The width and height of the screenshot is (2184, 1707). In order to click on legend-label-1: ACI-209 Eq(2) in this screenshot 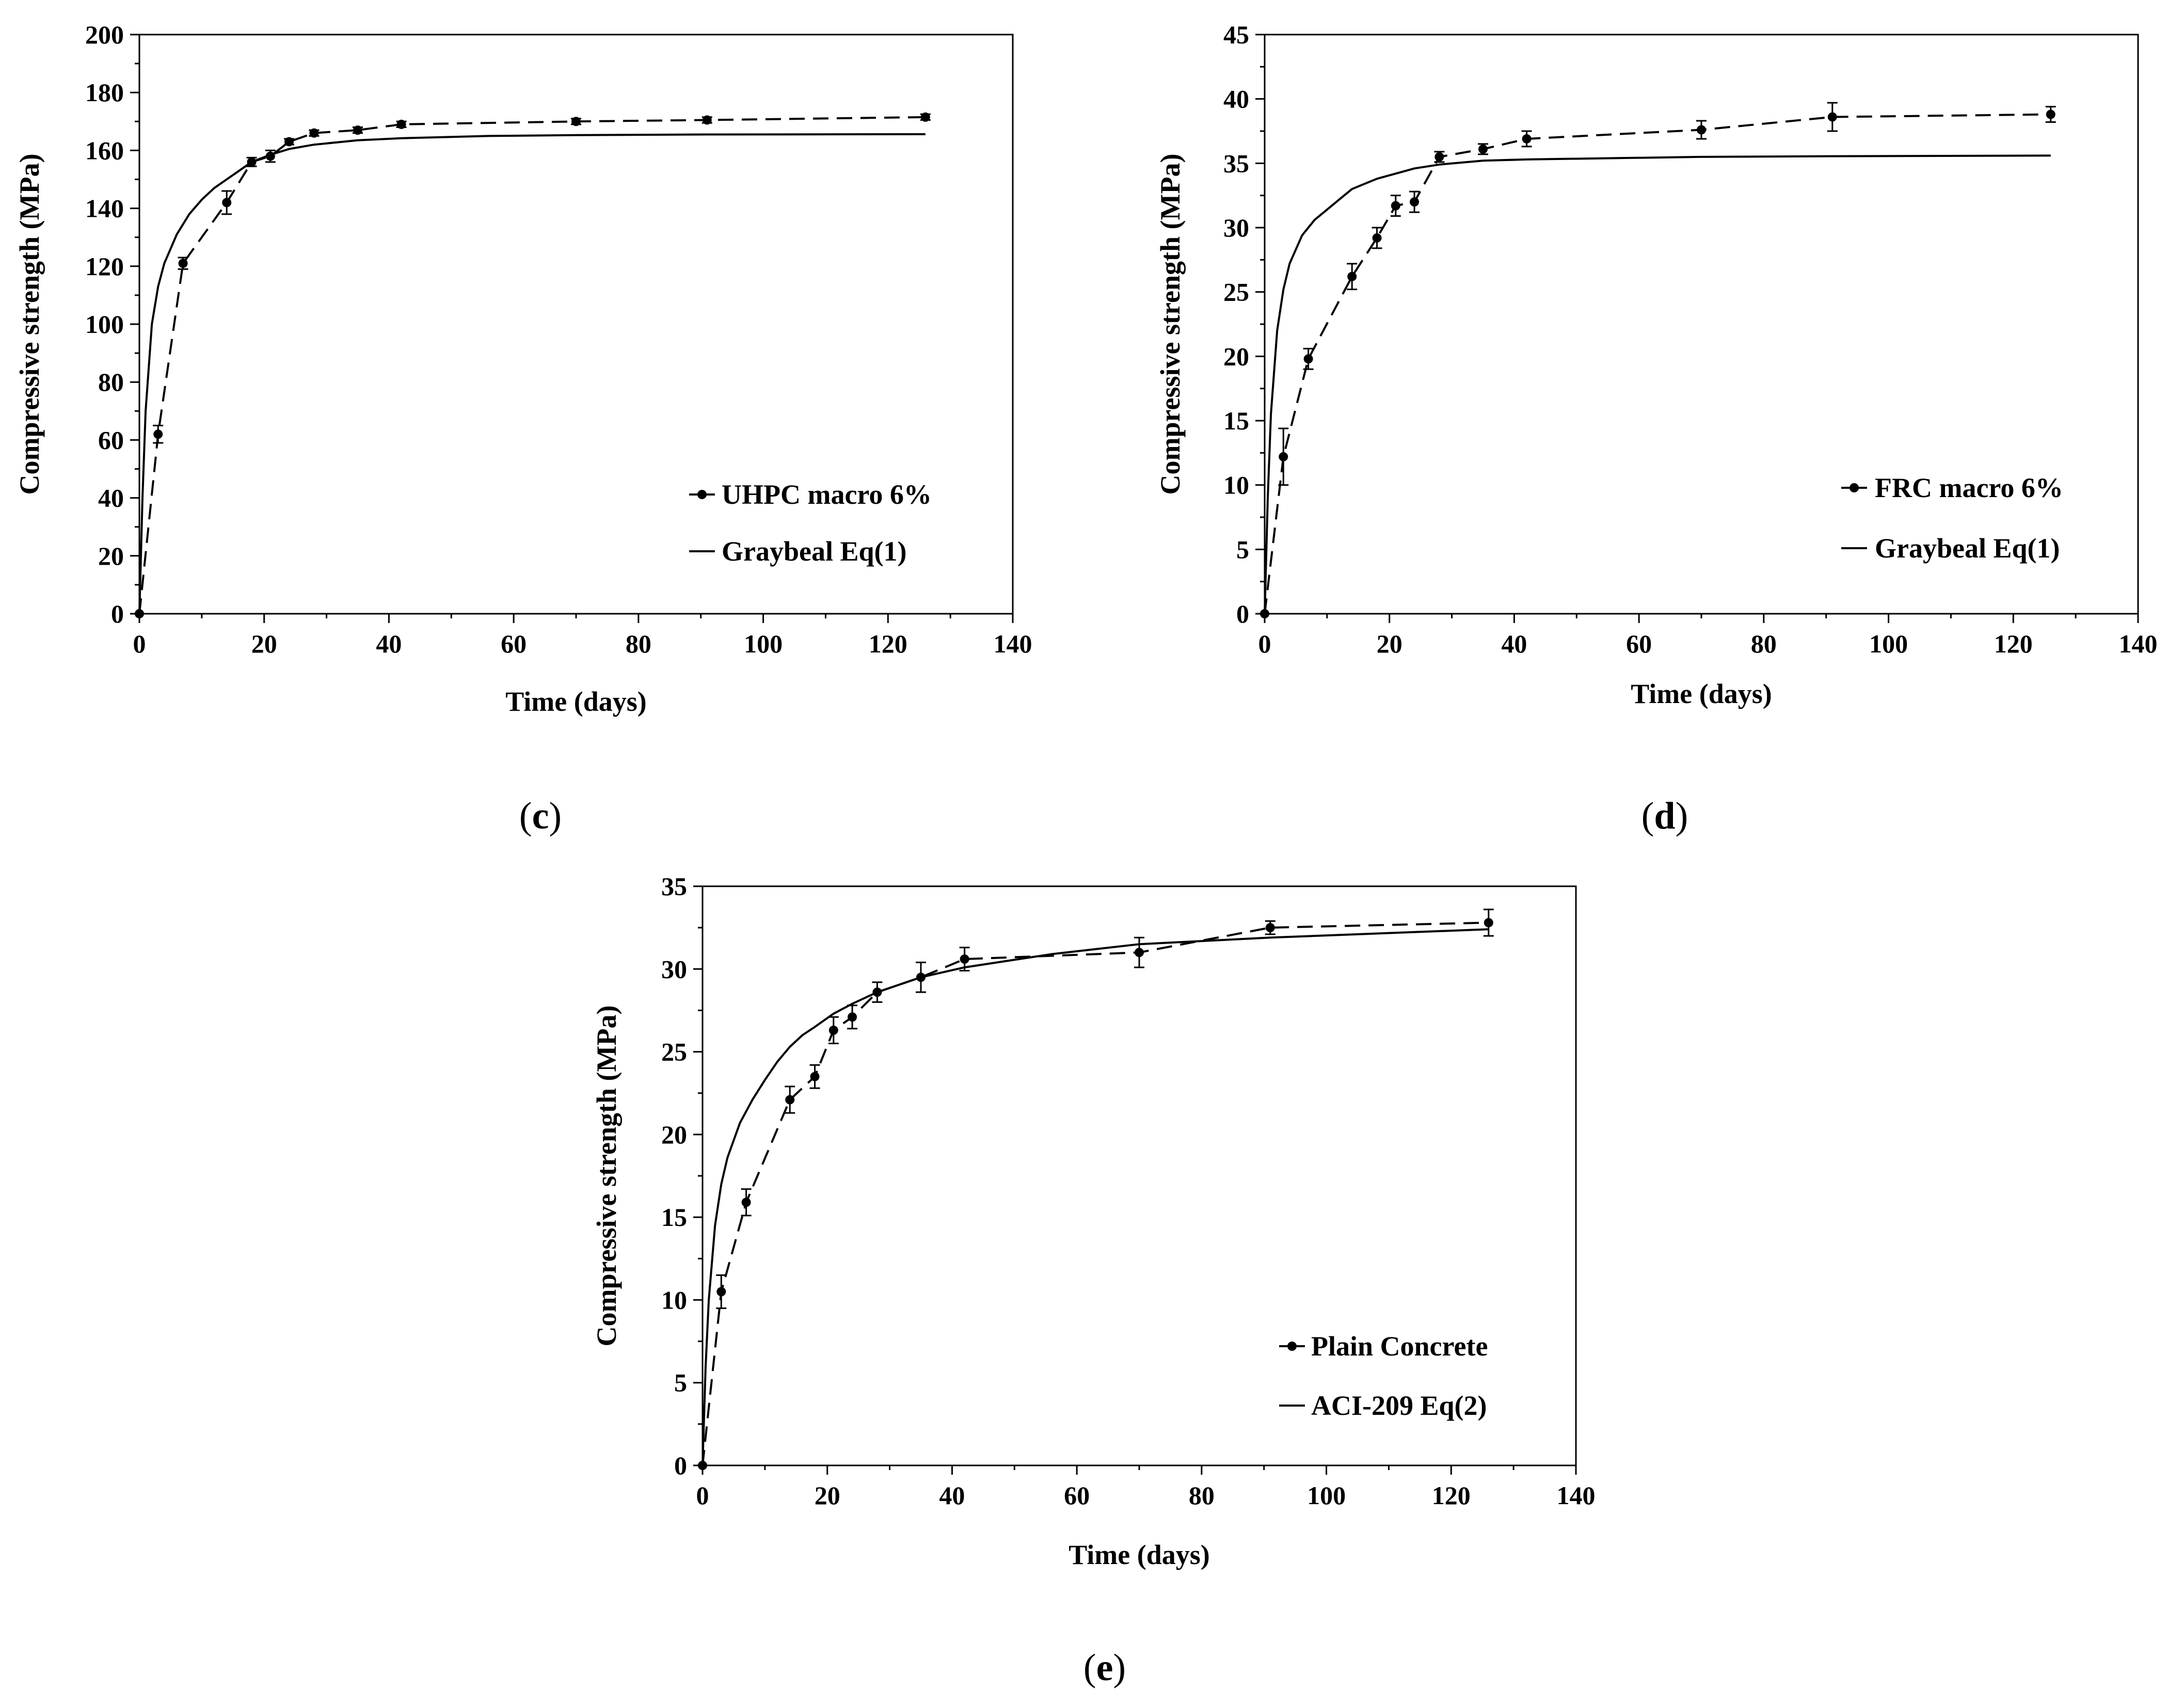, I will do `click(1399, 1405)`.